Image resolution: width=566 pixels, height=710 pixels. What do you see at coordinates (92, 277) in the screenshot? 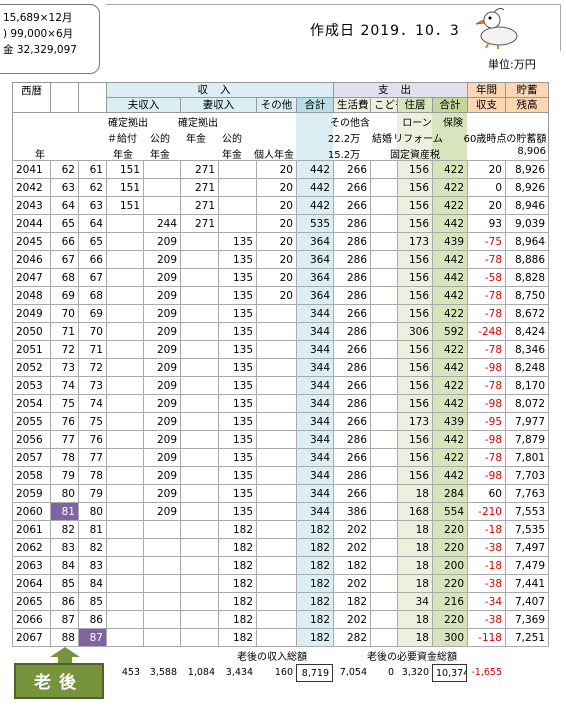
I see `table-cell: 67` at bounding box center [92, 277].